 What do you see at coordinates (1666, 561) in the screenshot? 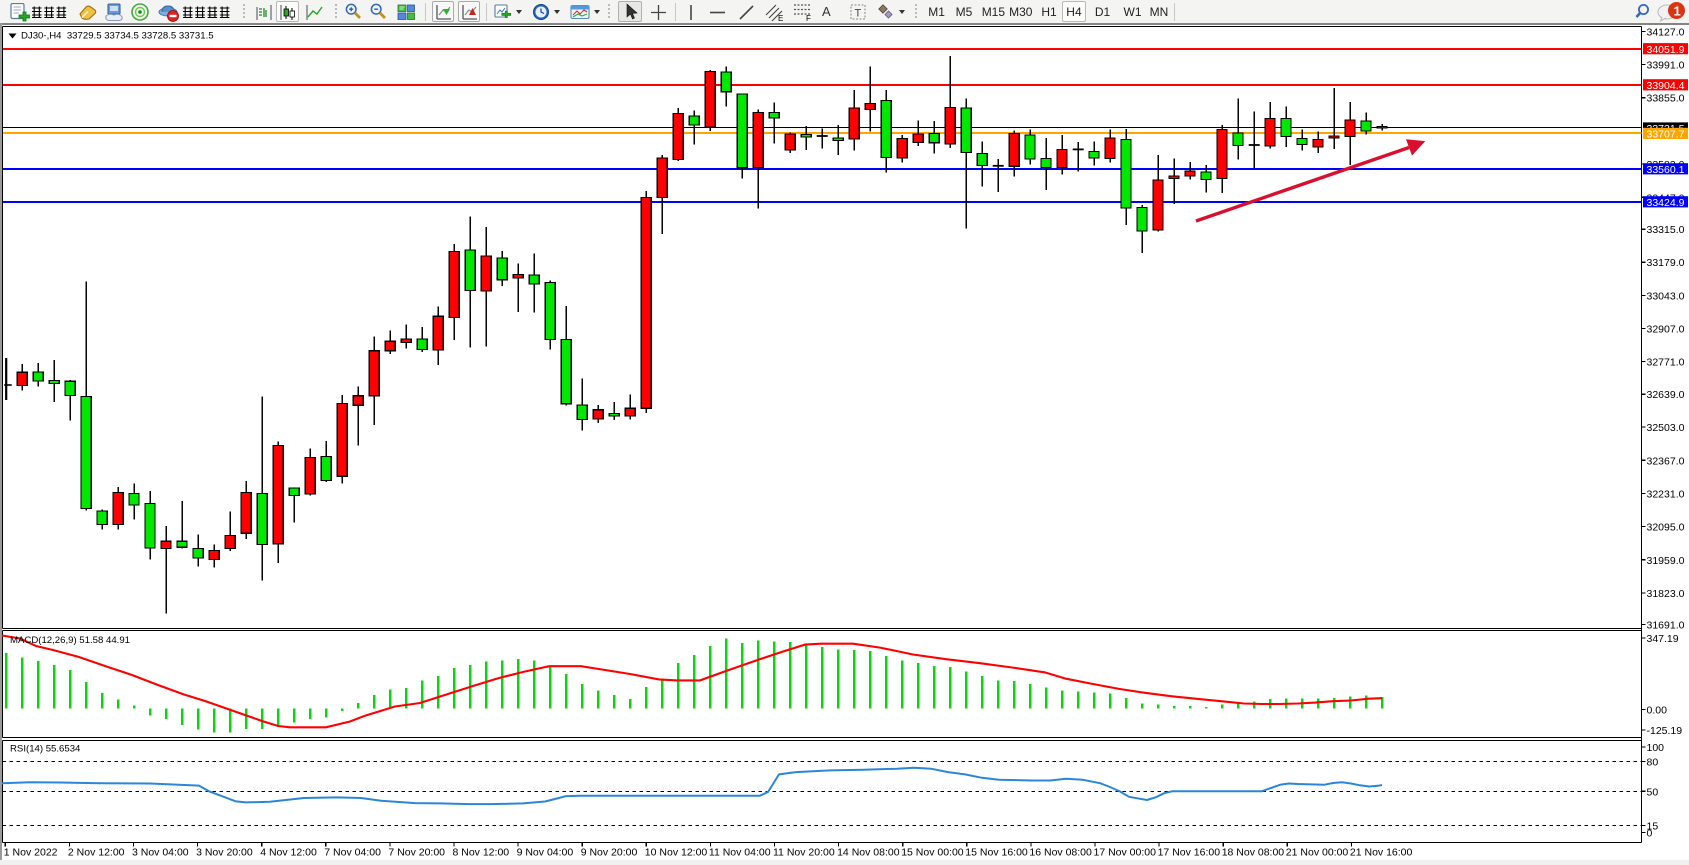
I see `svg-text: 31959.0` at bounding box center [1666, 561].